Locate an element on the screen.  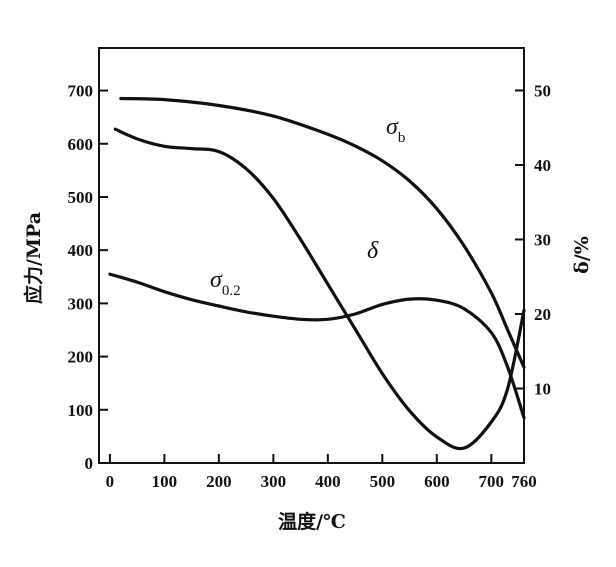
series-label-sigma-02: σ0.2 is located at coordinates (225, 283).